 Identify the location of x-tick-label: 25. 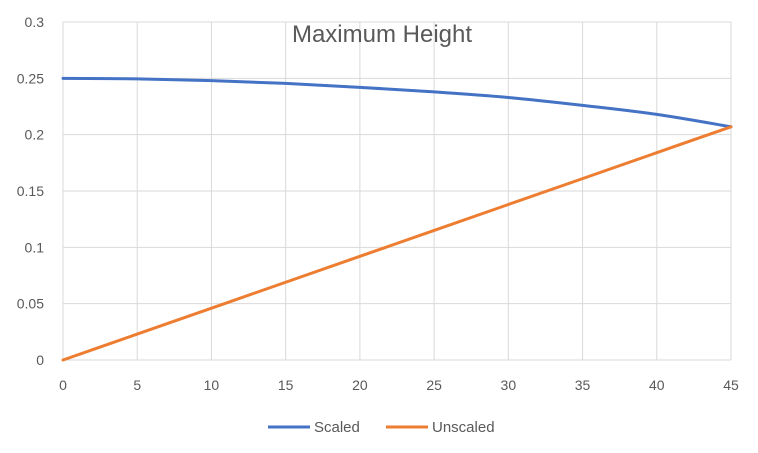
(434, 385).